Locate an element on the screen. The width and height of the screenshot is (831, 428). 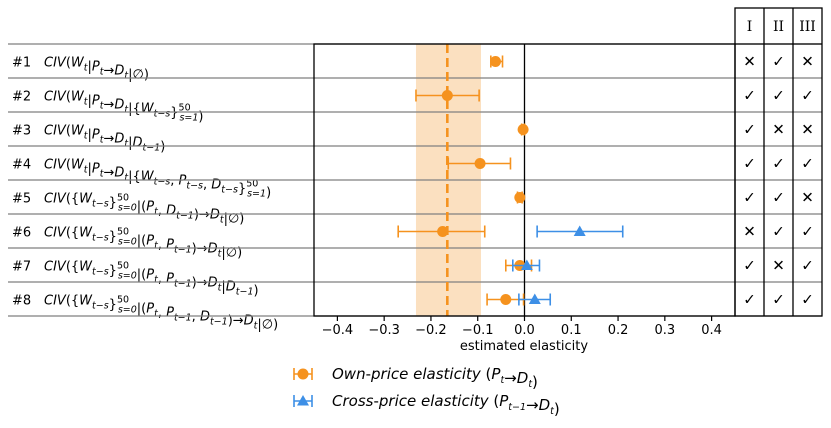
legend-text: Cross-price elasticity (Pt−1→Dt) is located at coordinates (446, 405).